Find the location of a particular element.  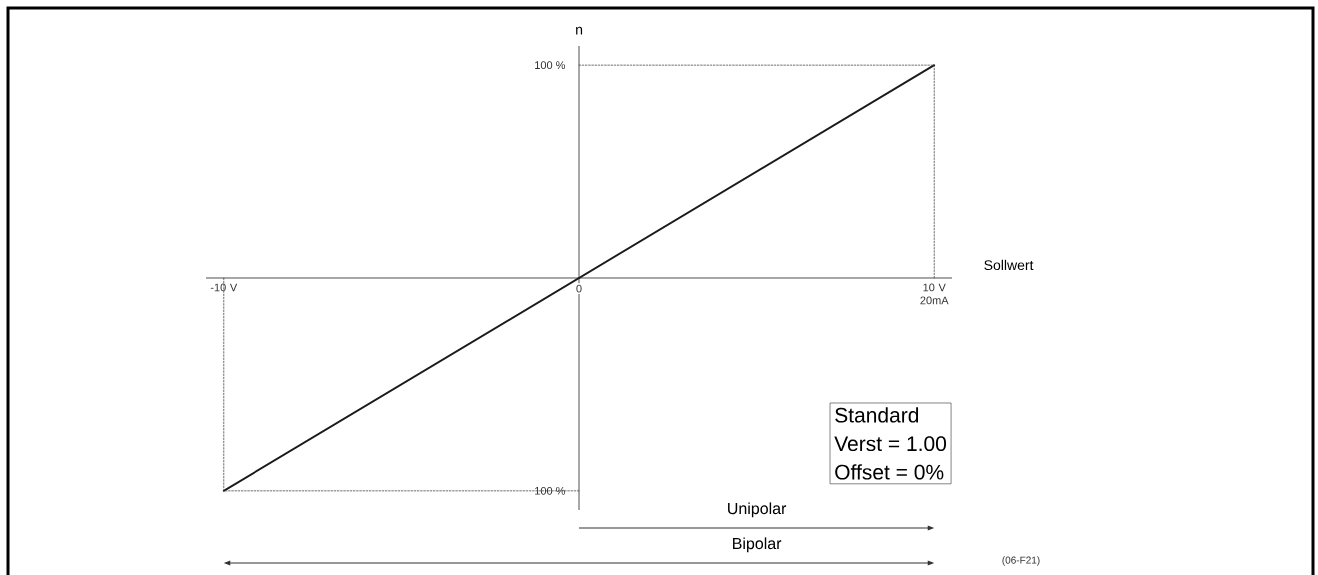

annotation: Verst = 1.00 is located at coordinates (890, 444).